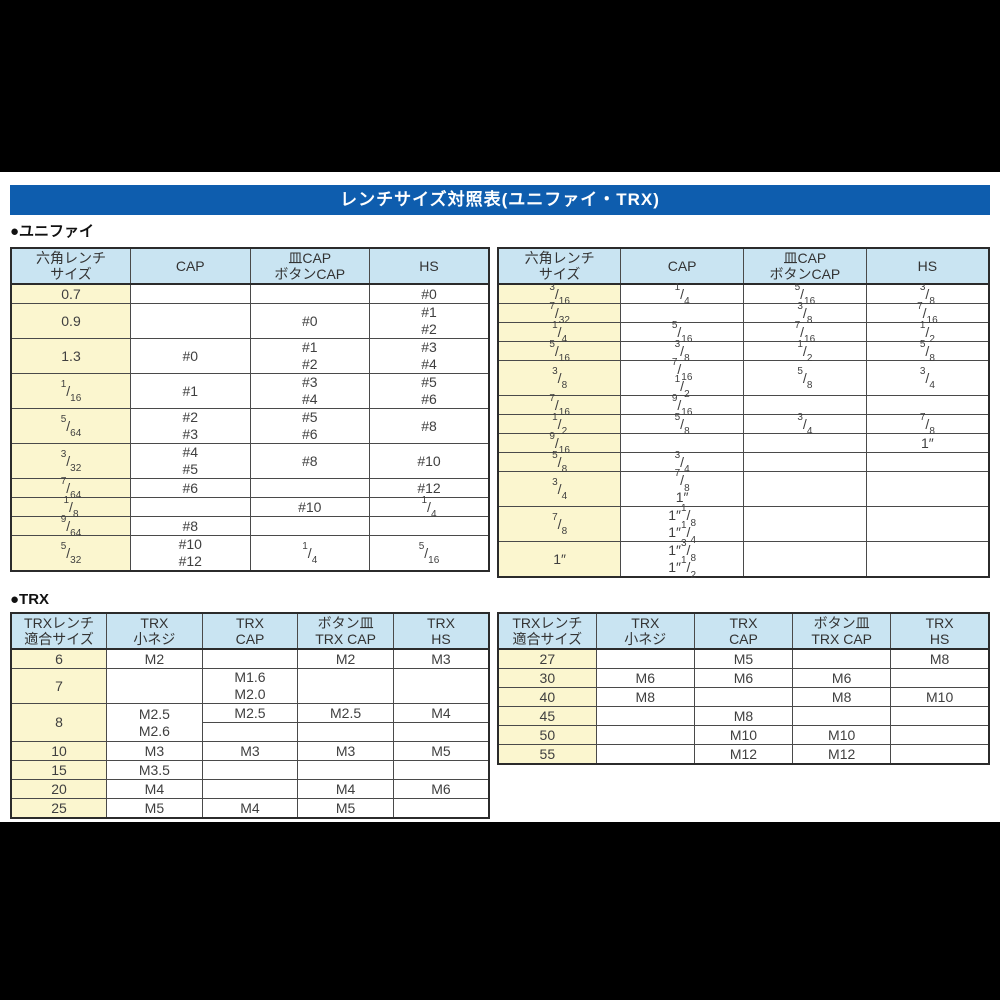 The width and height of the screenshot is (1000, 1000). I want to click on value-cell: #2 #3, so click(190, 426).